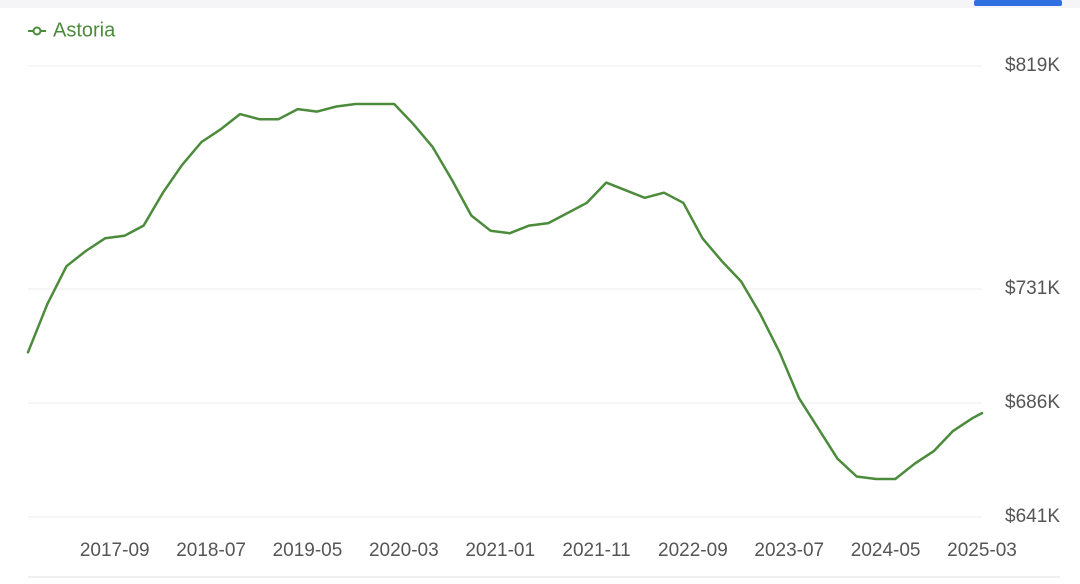 The image size is (1080, 584). Describe the element at coordinates (404, 550) in the screenshot. I see `x-tick-label: 2020-03` at that location.